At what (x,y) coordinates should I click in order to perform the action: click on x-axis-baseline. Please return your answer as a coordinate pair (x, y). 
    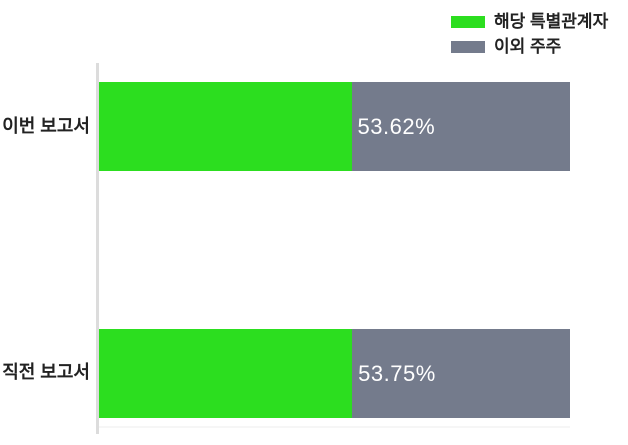
    Looking at the image, I should click on (334, 427).